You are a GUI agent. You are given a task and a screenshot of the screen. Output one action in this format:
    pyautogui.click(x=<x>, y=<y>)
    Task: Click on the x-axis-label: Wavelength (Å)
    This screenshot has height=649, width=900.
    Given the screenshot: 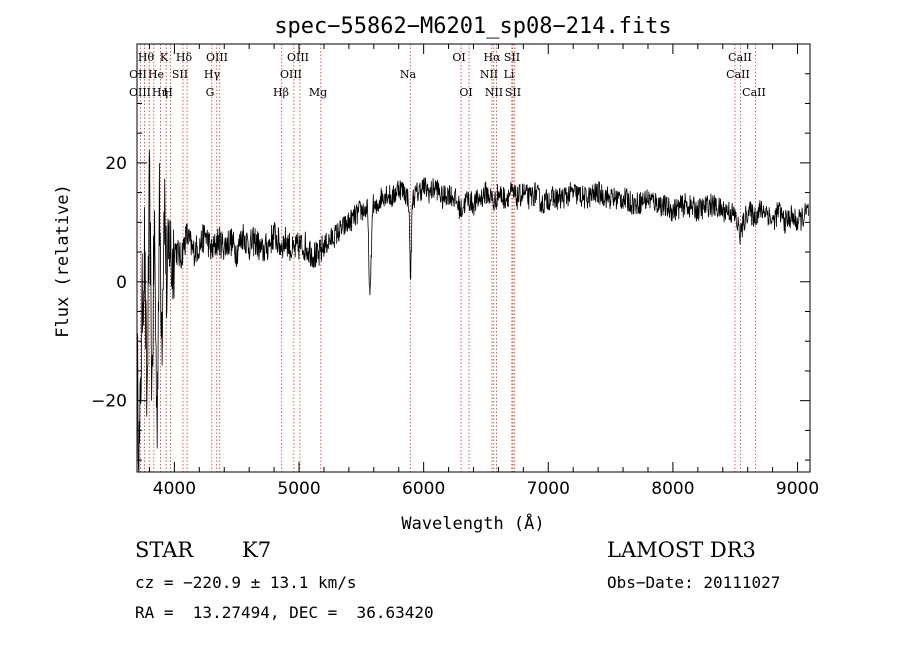 What is the action you would take?
    pyautogui.click(x=472, y=523)
    